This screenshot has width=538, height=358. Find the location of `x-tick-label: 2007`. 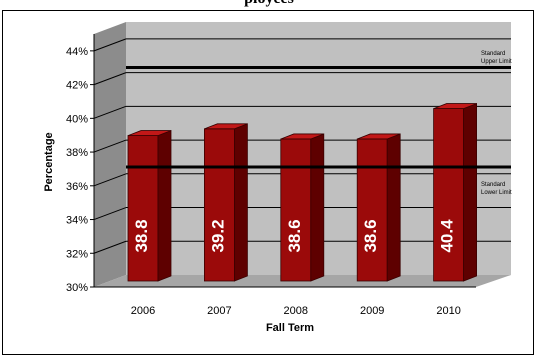

x-tick-label: 2007 is located at coordinates (219, 311).